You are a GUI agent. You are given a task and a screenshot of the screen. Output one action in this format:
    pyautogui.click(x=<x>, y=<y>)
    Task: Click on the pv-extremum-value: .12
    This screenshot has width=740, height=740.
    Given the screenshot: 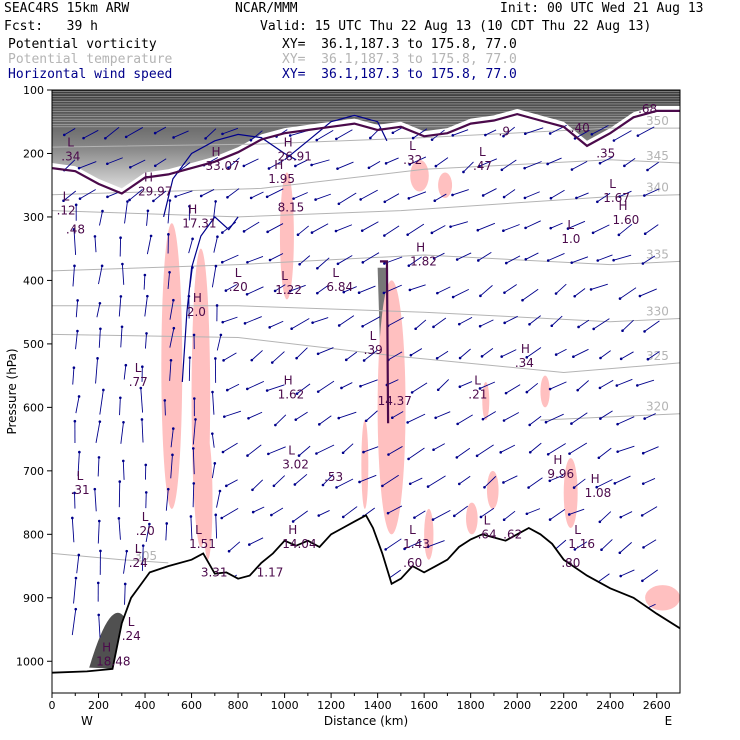 What is the action you would take?
    pyautogui.click(x=66, y=211)
    